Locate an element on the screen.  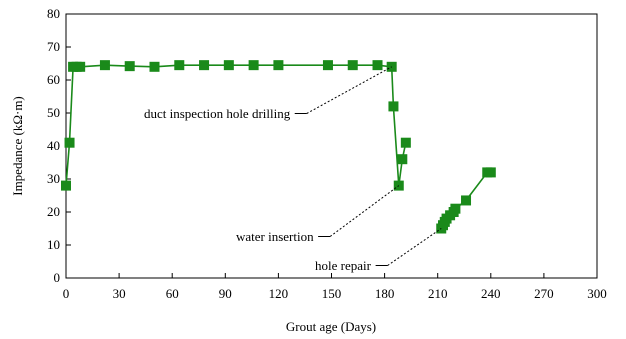
y-tick-label: 70 is located at coordinates (53, 46).